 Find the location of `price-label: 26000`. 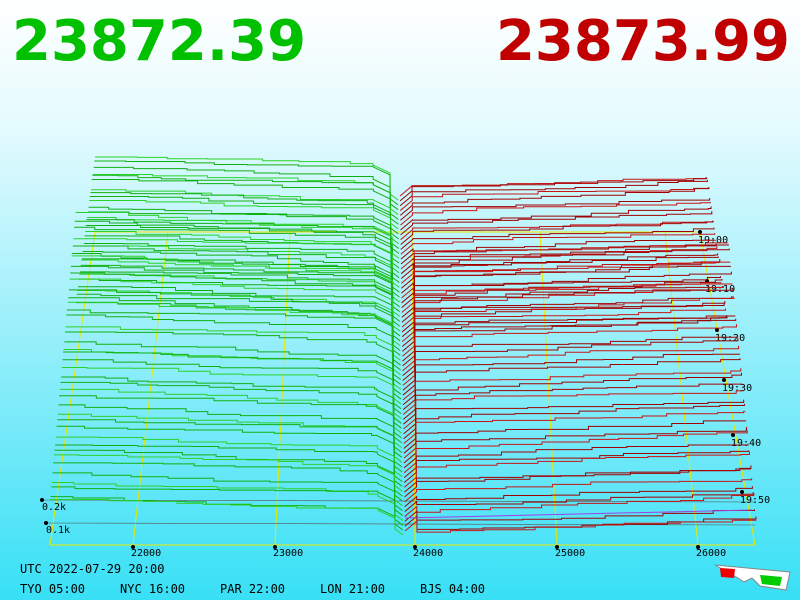

price-label: 26000 is located at coordinates (711, 553).